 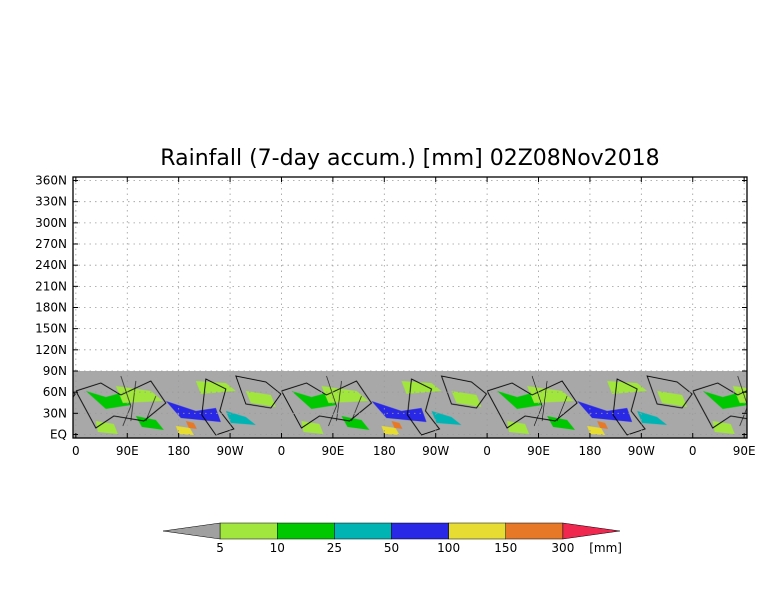 What do you see at coordinates (391, 548) in the screenshot?
I see `colorbar-level-label: 50` at bounding box center [391, 548].